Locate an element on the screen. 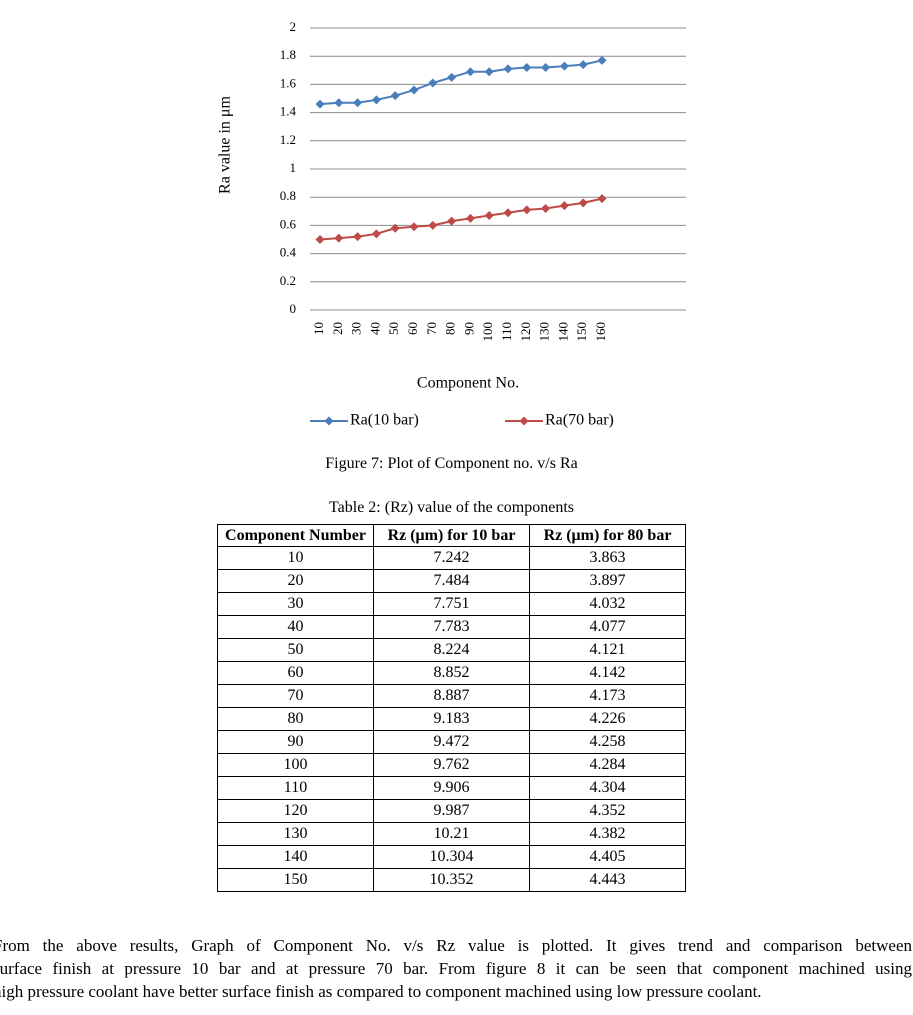  table-row: 60 8.852 4.142 is located at coordinates (451, 673).